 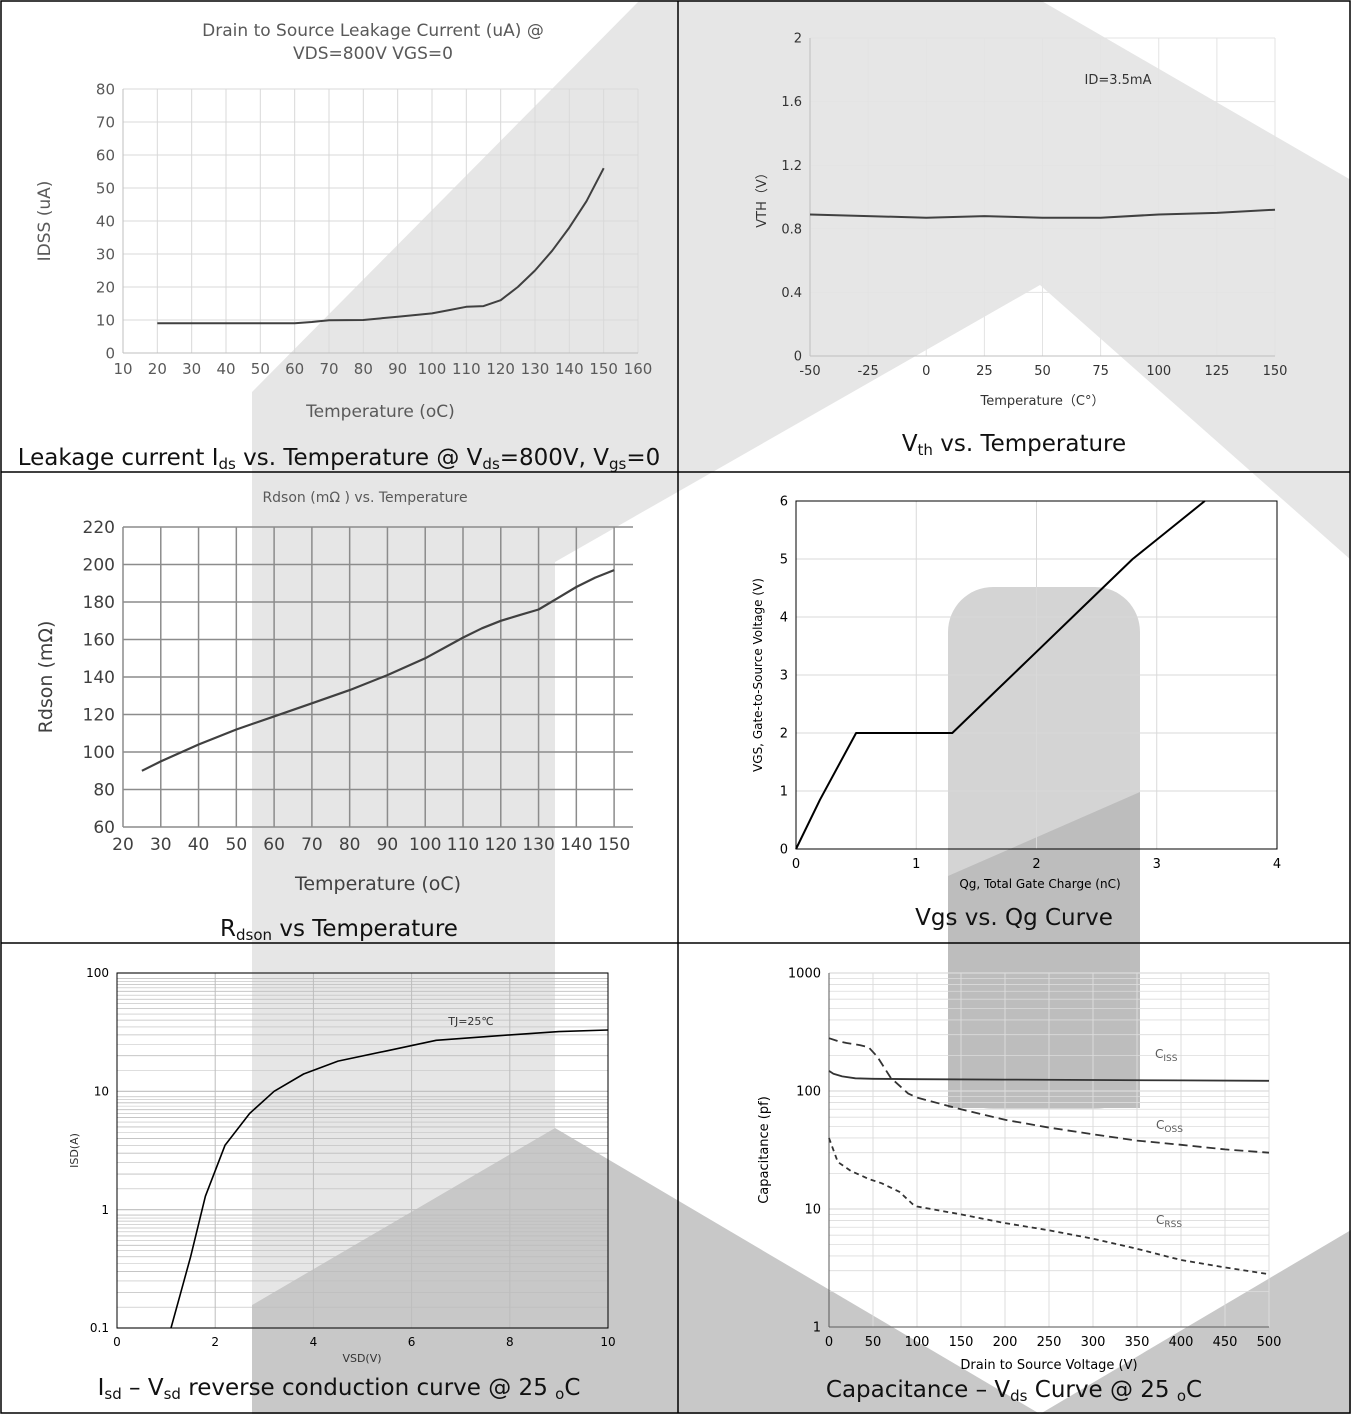 I want to click on x-tick-label: 300, so click(x=1093, y=1342).